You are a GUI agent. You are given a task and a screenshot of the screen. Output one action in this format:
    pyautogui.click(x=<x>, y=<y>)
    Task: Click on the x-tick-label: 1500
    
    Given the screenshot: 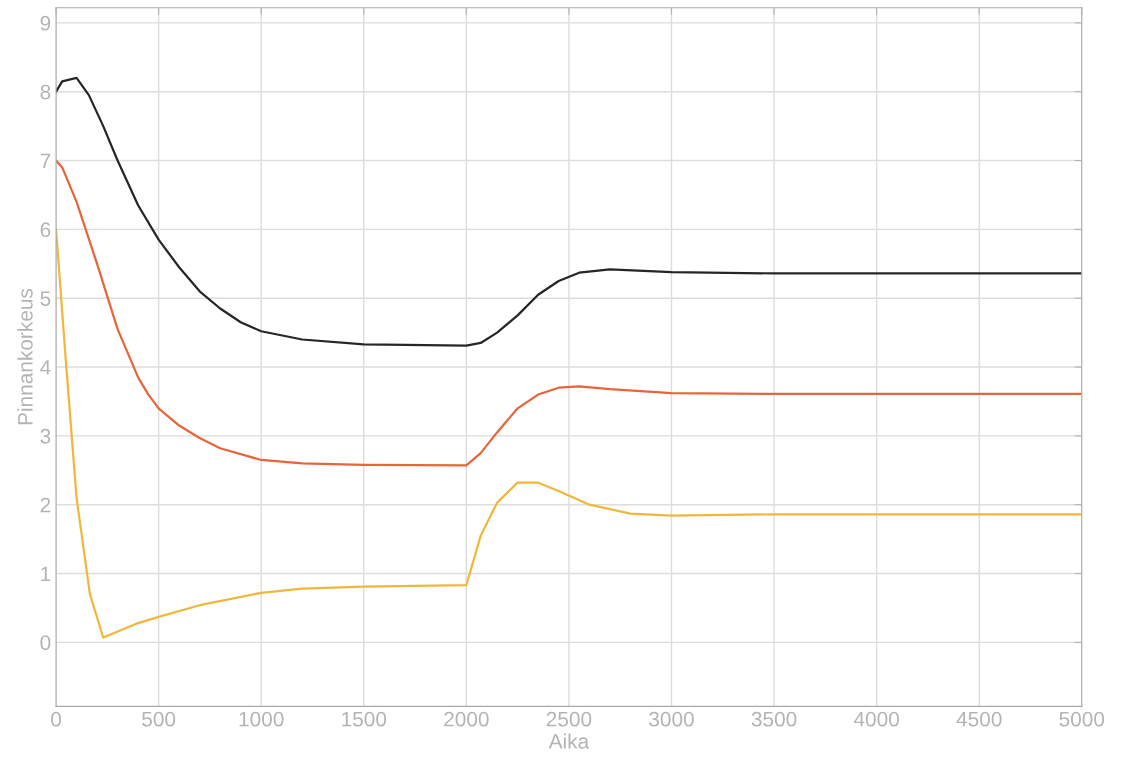 What is the action you would take?
    pyautogui.click(x=364, y=719)
    